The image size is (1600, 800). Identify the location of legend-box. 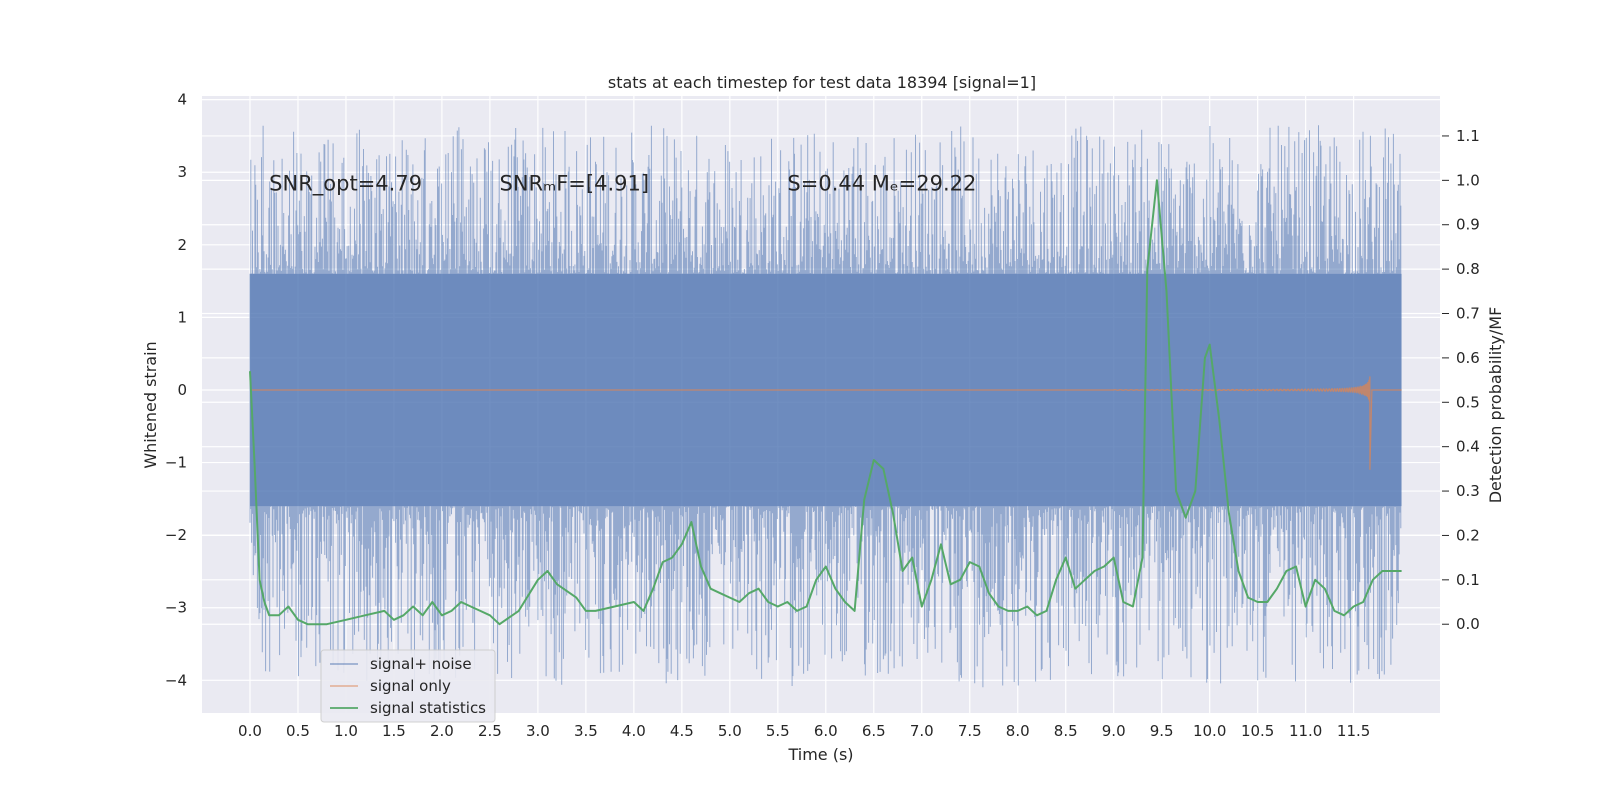
(408, 686).